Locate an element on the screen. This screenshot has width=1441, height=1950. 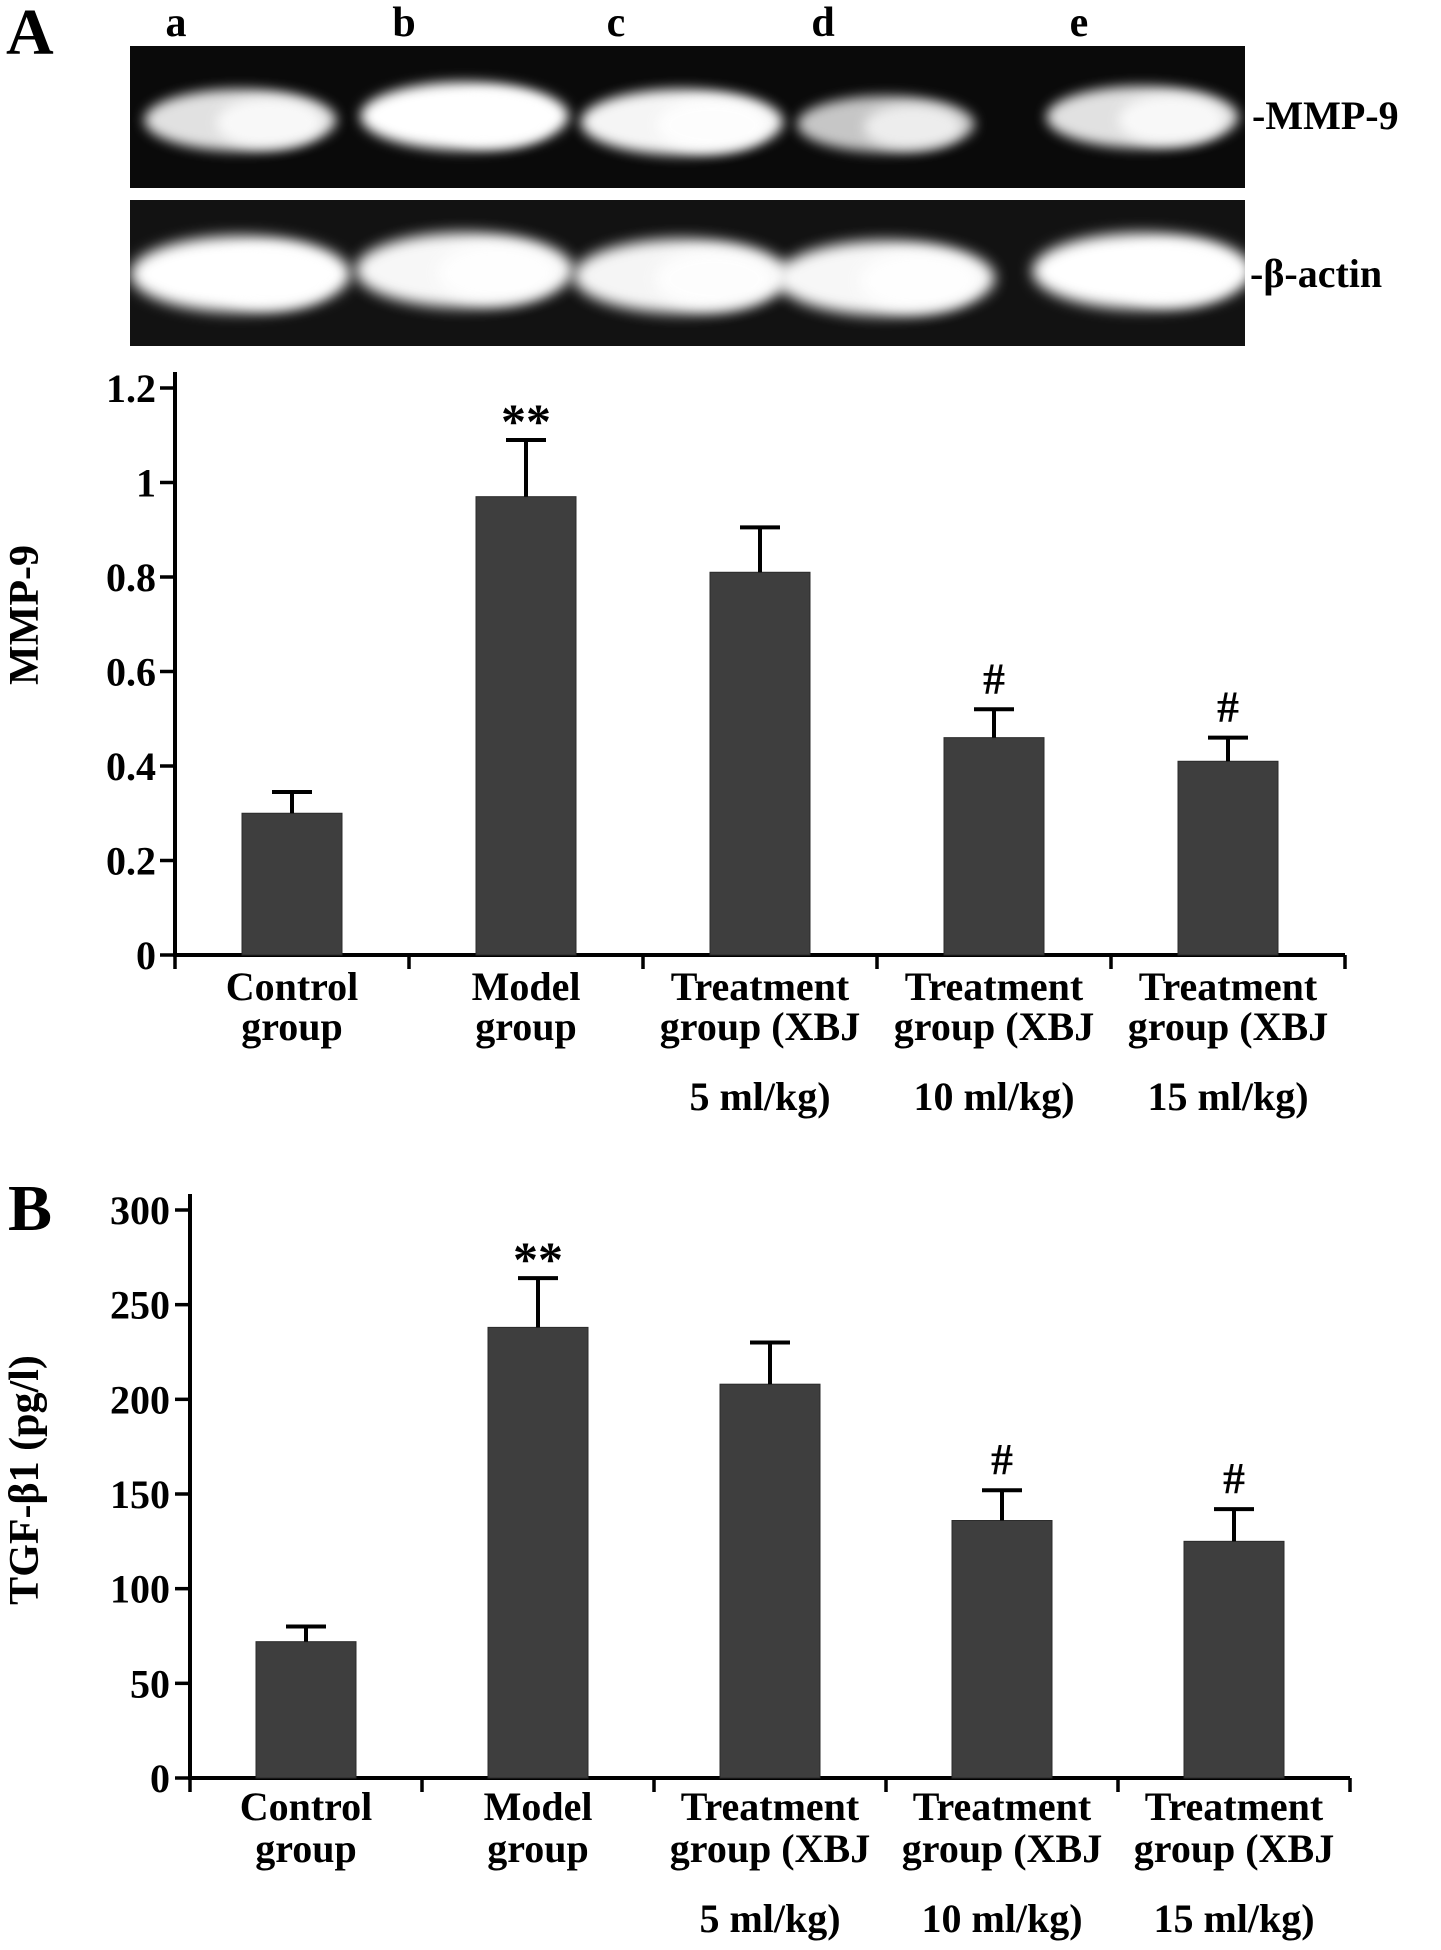
y-tick-label: 200 is located at coordinates (140, 1399).